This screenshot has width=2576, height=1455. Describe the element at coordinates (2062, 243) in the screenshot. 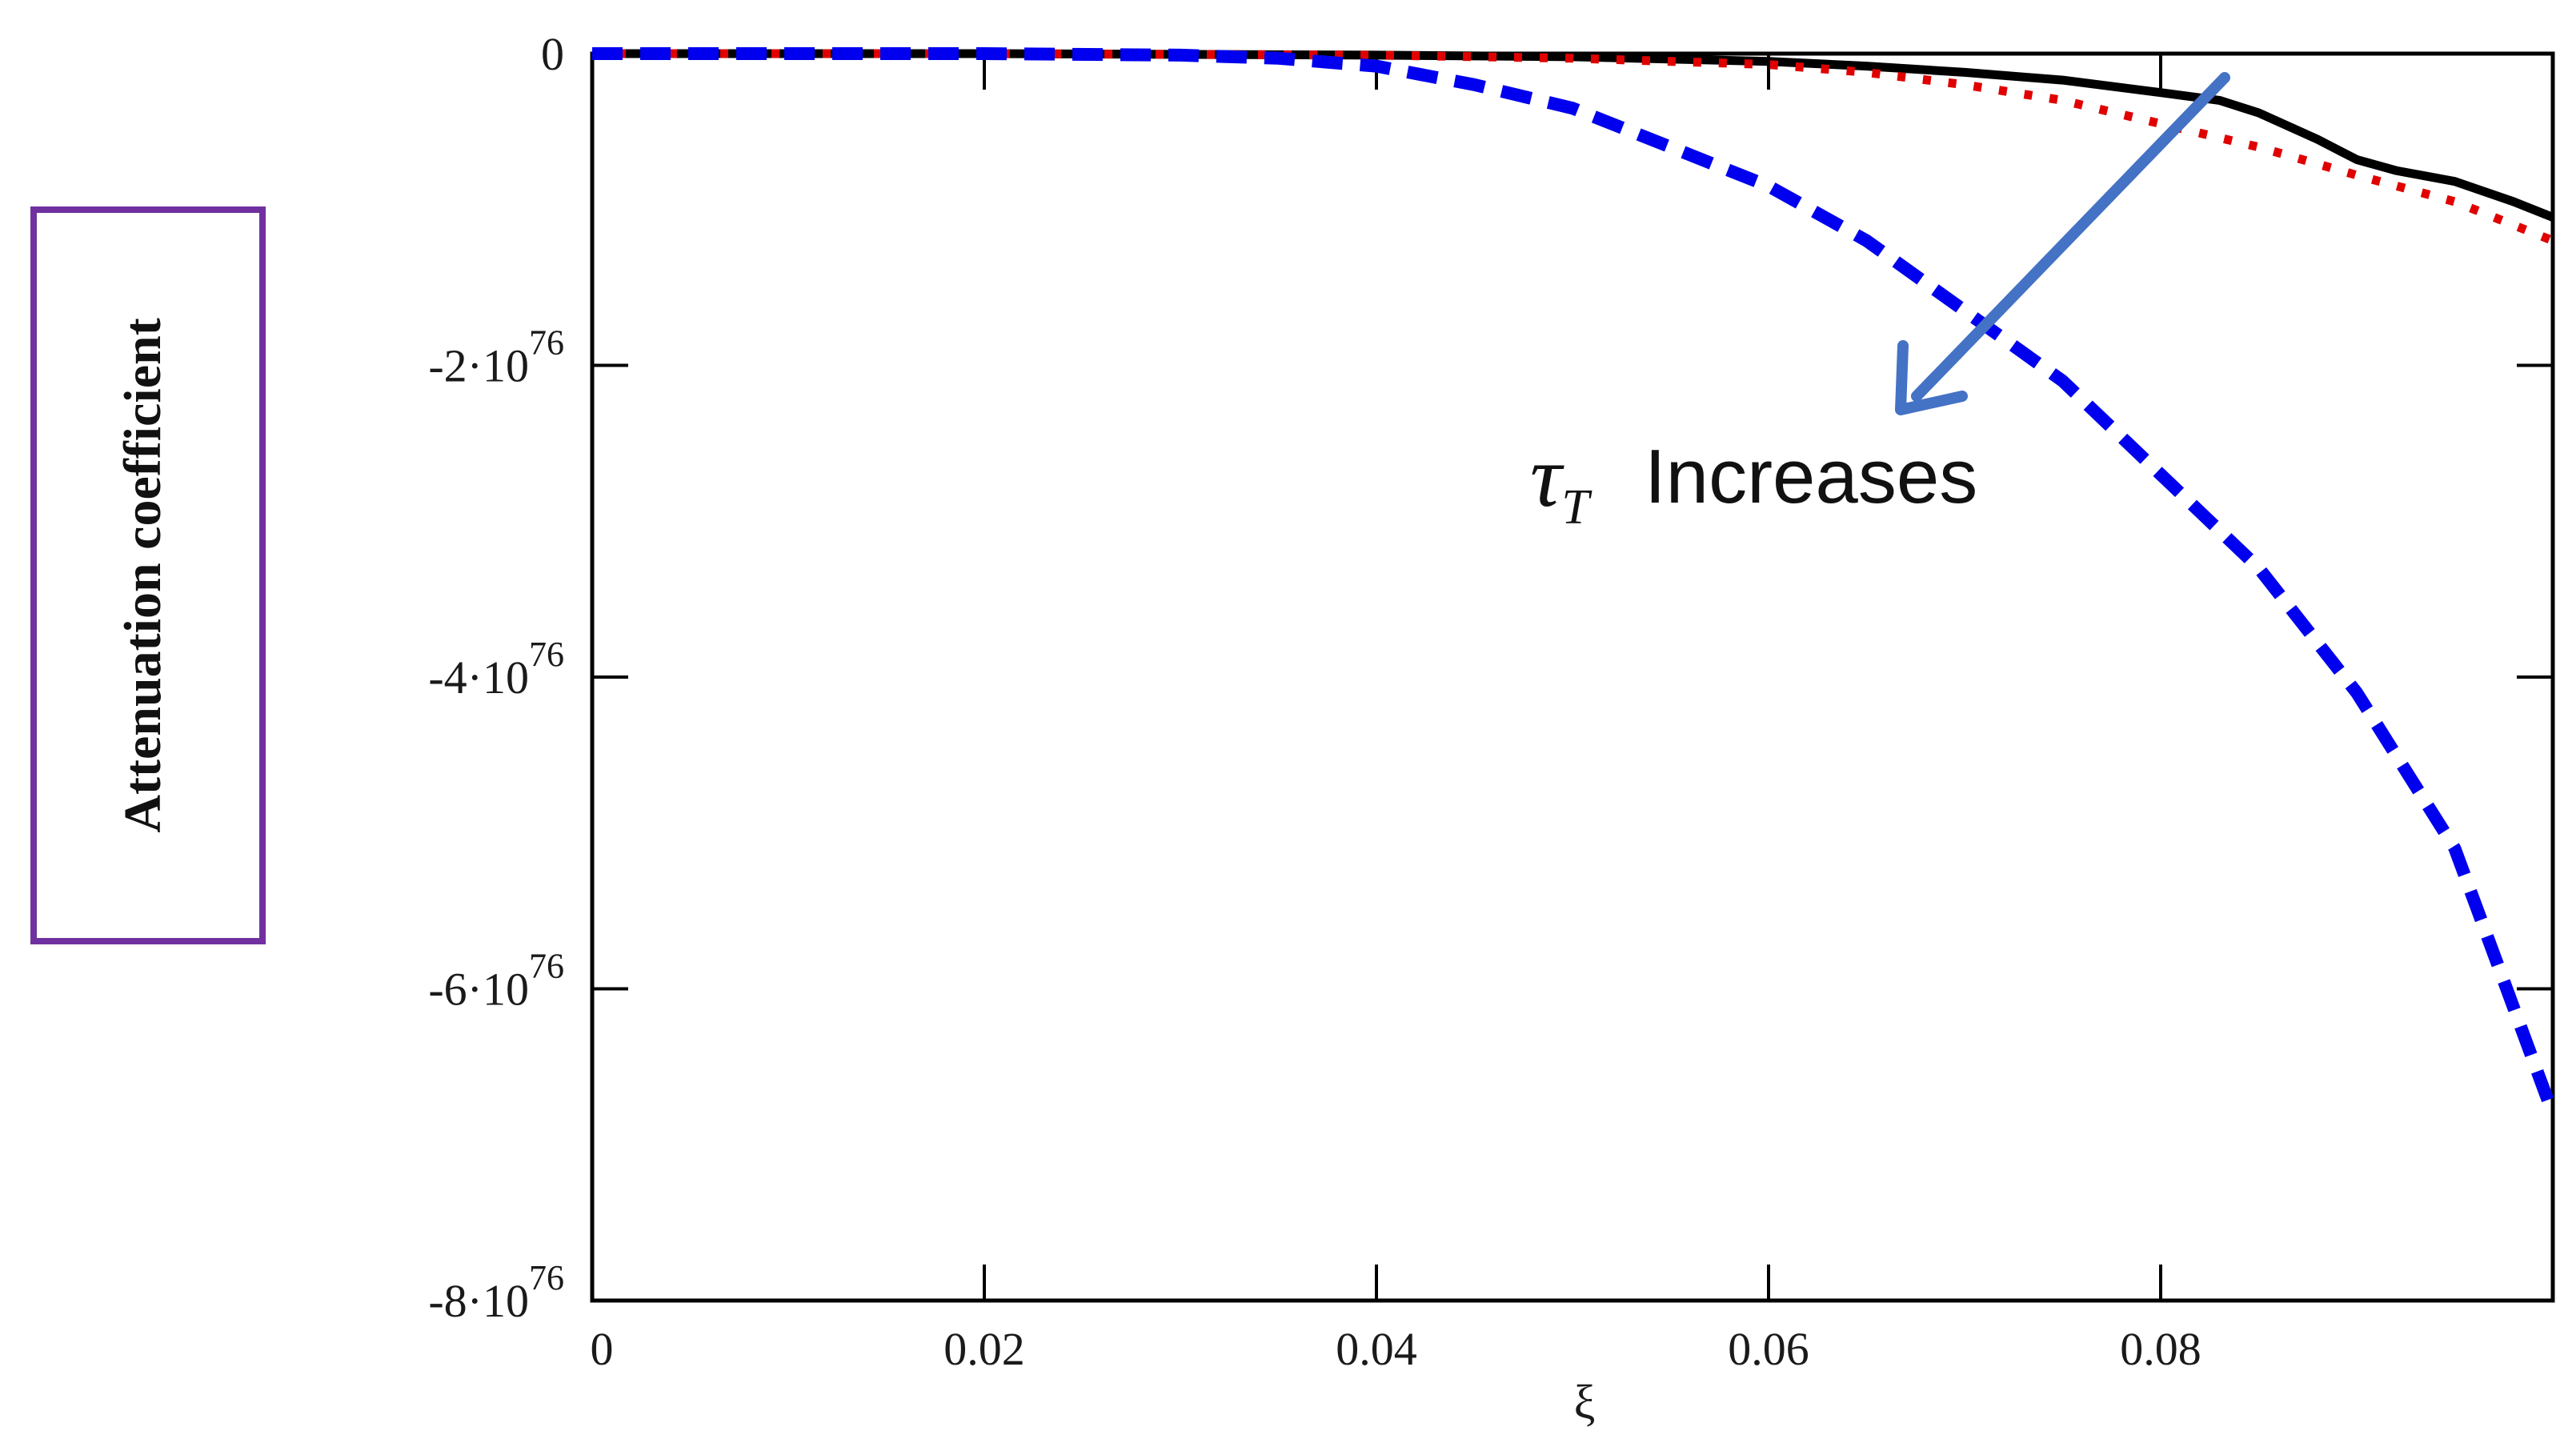

I see `annotation-arrow` at that location.